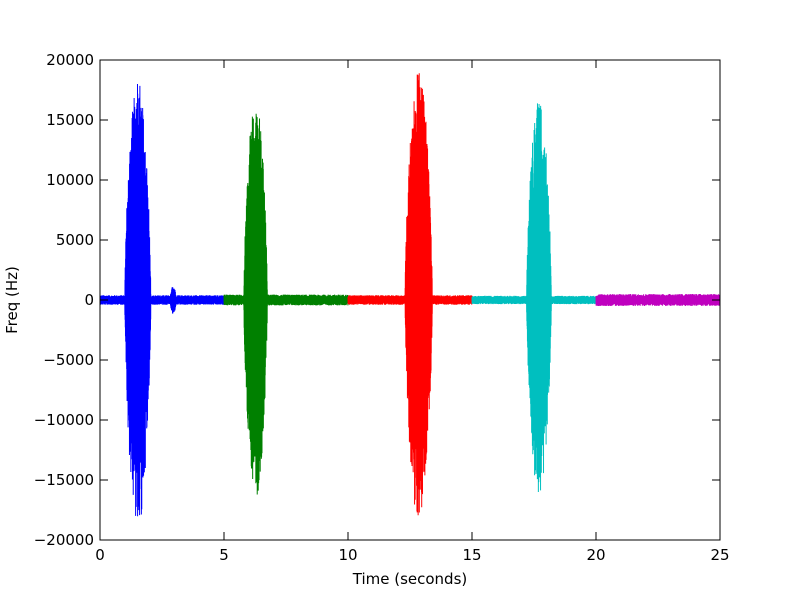  I want to click on x-tick-label: 10, so click(347, 555).